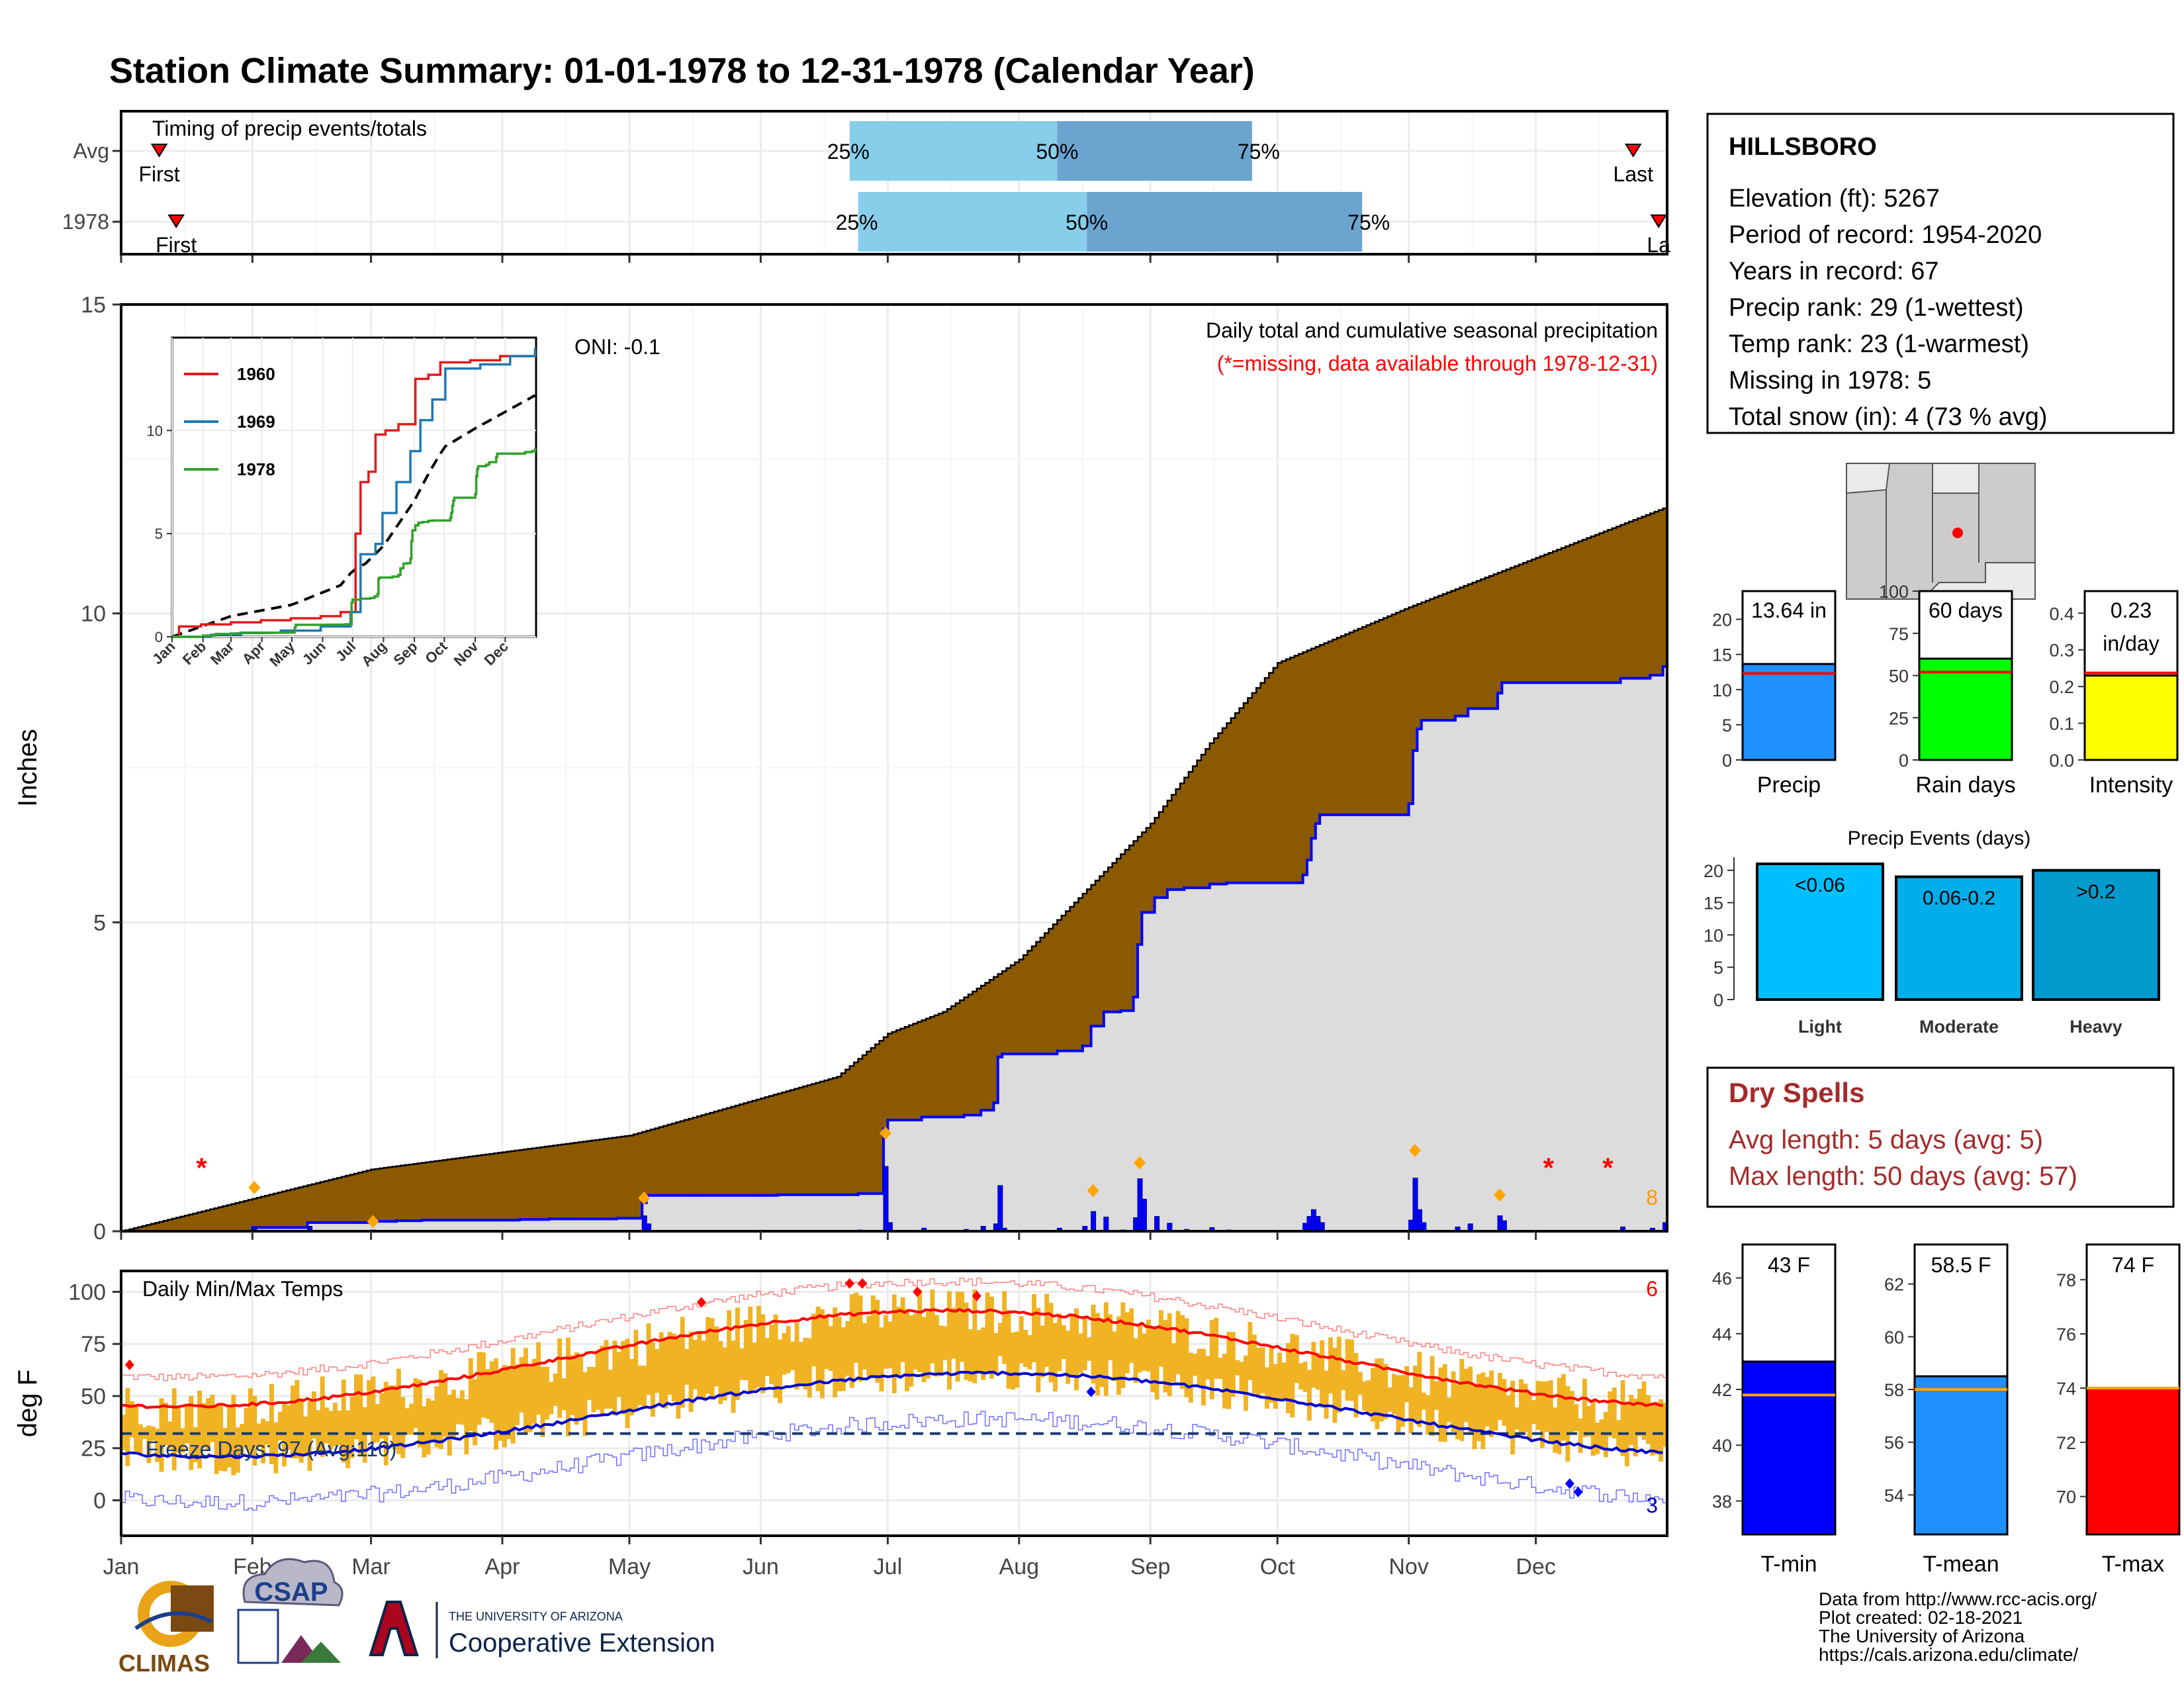 The width and height of the screenshot is (2184, 1688). What do you see at coordinates (1820, 1027) in the screenshot?
I see `events-category-label: Light` at bounding box center [1820, 1027].